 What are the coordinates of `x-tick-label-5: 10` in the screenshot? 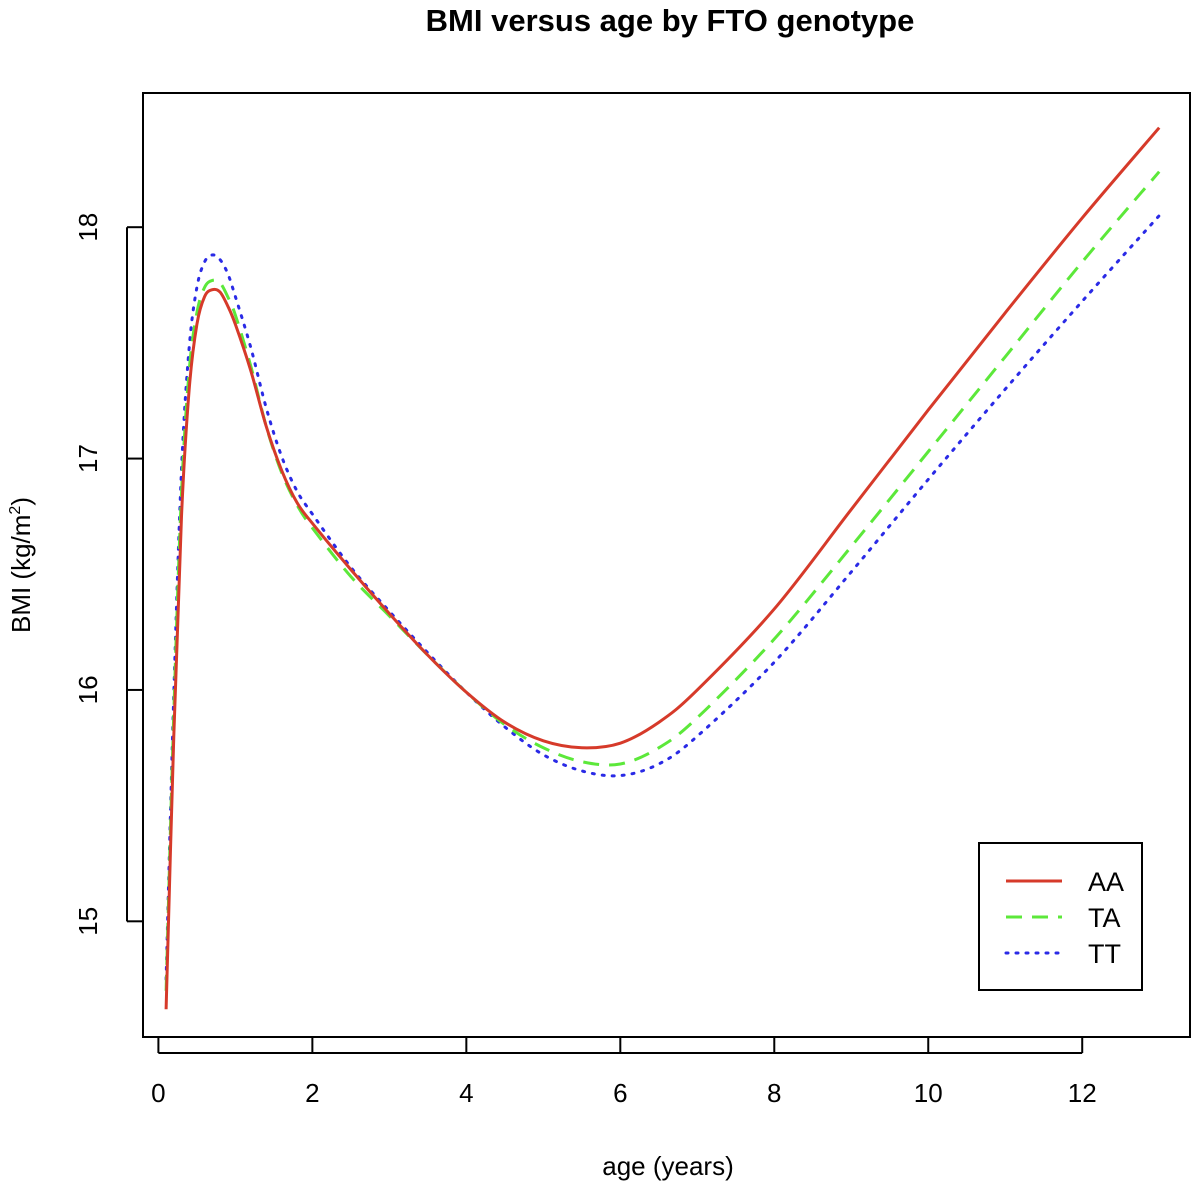 It's located at (928, 1093).